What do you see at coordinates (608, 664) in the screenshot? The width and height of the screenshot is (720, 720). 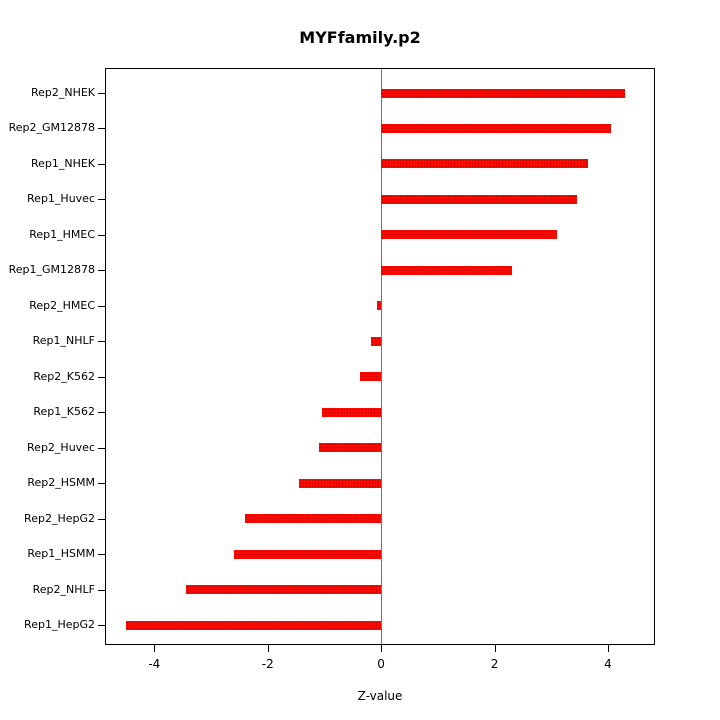 I see `x-tick-label: 4` at bounding box center [608, 664].